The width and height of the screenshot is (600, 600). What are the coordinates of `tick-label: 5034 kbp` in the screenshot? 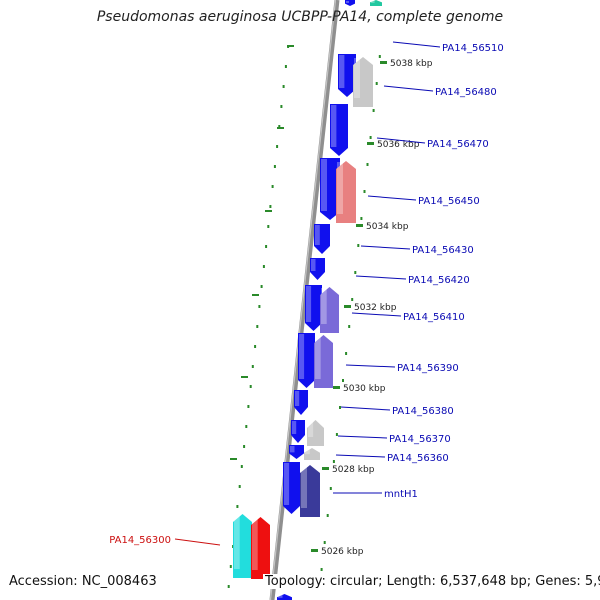 It's located at (387, 227).